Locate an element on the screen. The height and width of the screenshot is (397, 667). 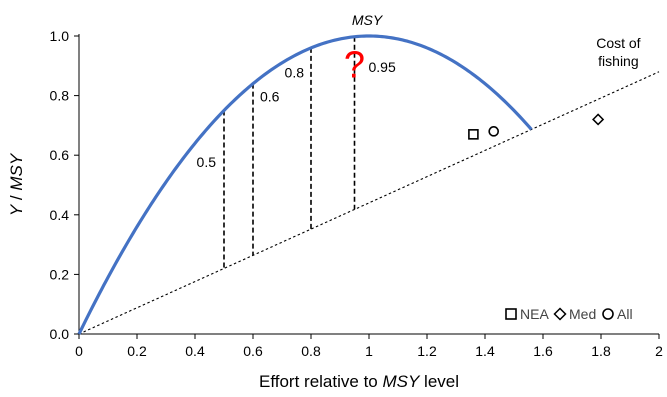
y-tick-label: 0.8 is located at coordinates (60, 96).